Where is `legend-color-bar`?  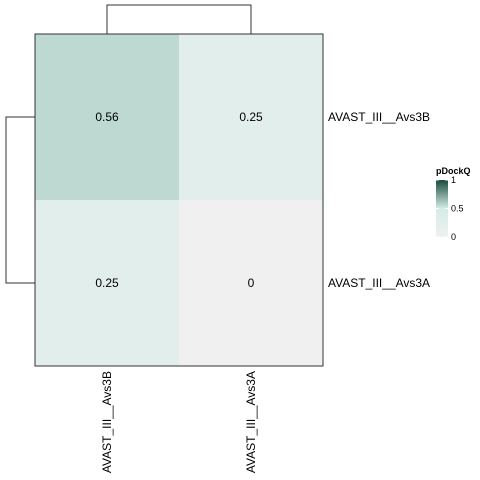 legend-color-bar is located at coordinates (442, 208).